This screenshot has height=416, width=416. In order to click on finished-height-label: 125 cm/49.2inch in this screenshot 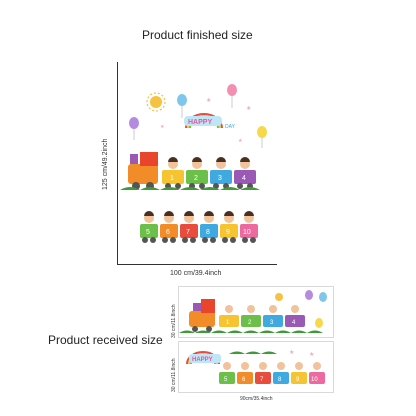, I will do `click(105, 164)`.